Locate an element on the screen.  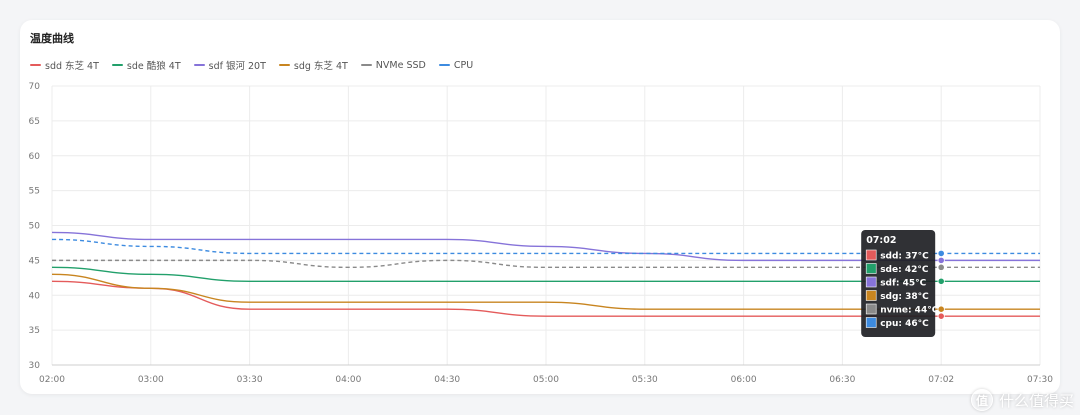
legend-label: NVMe SSD is located at coordinates (400, 65).